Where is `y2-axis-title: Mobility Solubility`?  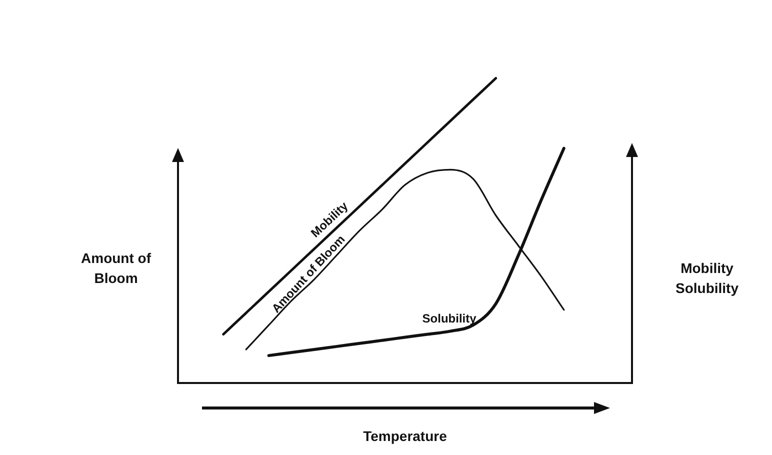
y2-axis-title: Mobility Solubility is located at coordinates (707, 278).